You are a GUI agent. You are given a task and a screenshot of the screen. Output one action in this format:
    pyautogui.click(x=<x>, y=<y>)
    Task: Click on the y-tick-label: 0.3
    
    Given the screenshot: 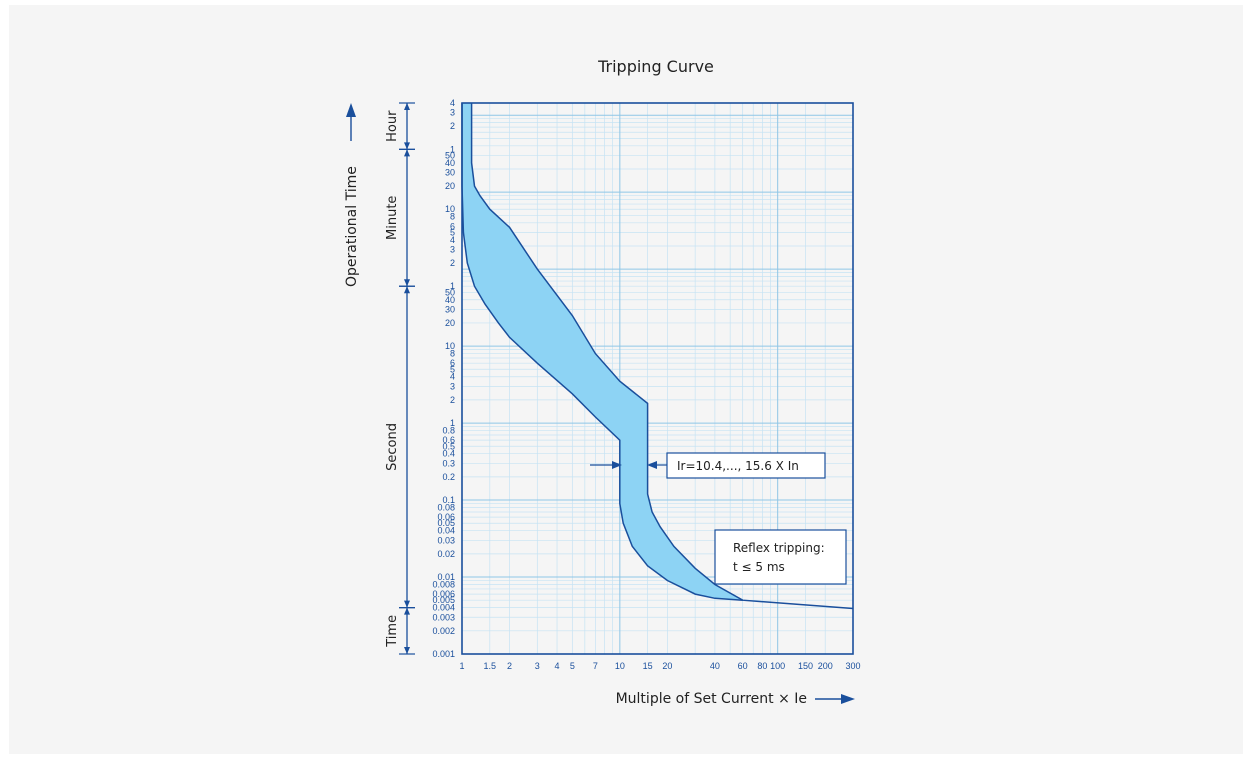 What is the action you would take?
    pyautogui.click(x=448, y=463)
    